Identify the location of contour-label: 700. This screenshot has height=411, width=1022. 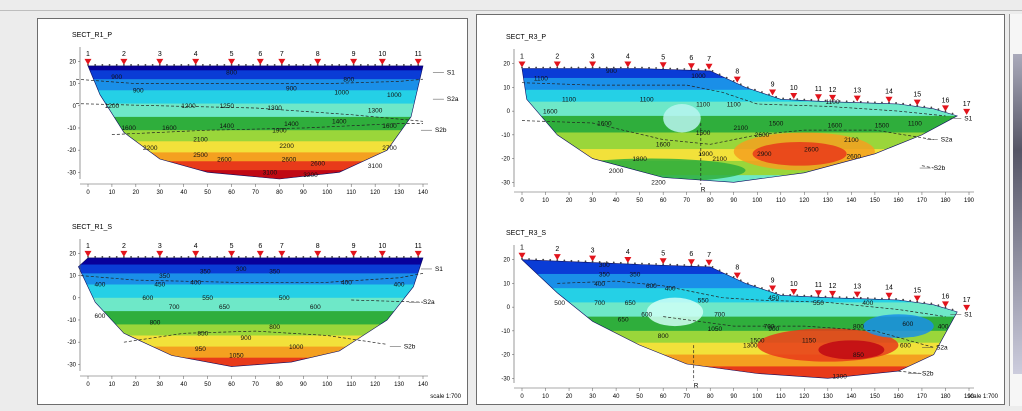
(769, 326).